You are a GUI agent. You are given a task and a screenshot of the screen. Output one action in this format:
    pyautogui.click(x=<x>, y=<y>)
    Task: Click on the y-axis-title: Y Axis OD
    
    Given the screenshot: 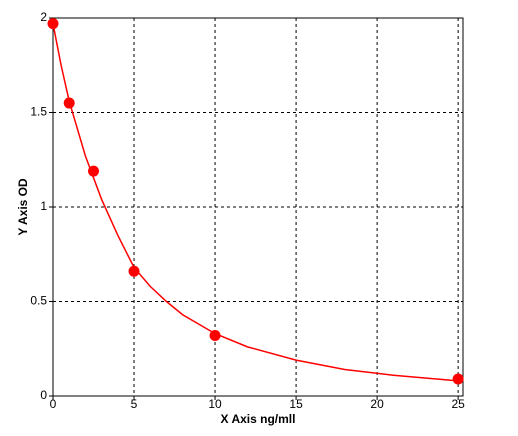 What is the action you would take?
    pyautogui.click(x=23, y=207)
    